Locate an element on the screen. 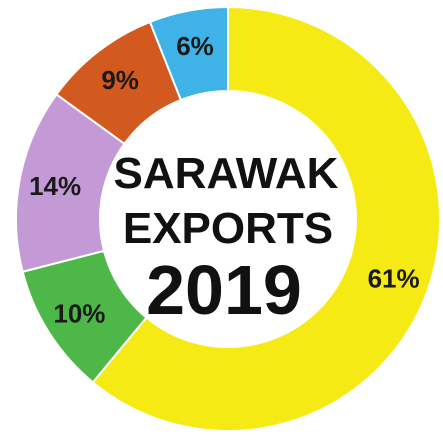  chart-title-line-2: EXPORTS is located at coordinates (228, 228).